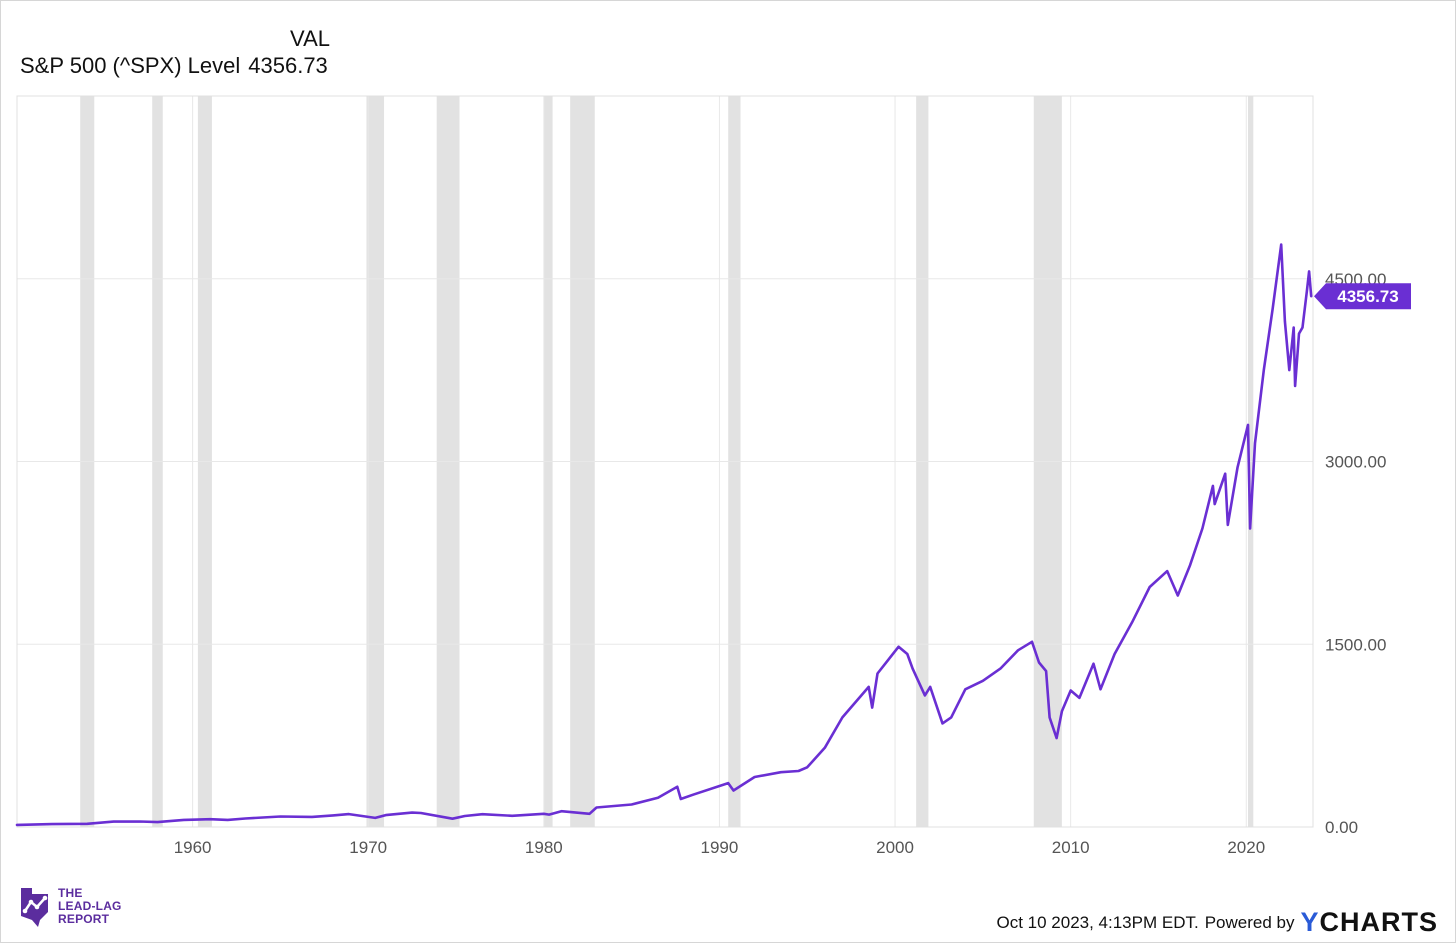 The width and height of the screenshot is (1456, 943). What do you see at coordinates (1071, 847) in the screenshot?
I see `x-tick-label-5: 2010` at bounding box center [1071, 847].